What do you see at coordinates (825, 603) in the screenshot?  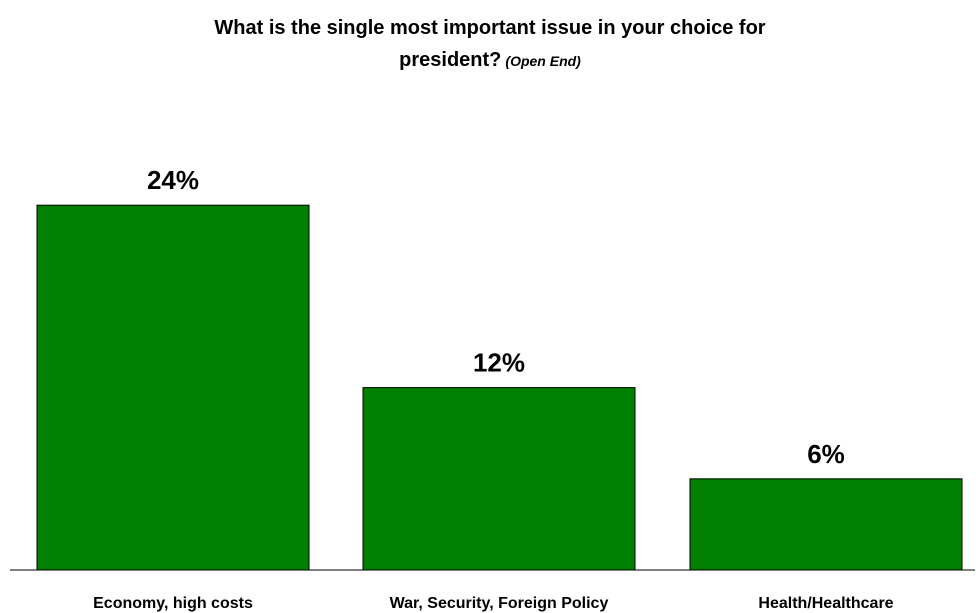 I see `category-label-3: Health/Healthcare` at bounding box center [825, 603].